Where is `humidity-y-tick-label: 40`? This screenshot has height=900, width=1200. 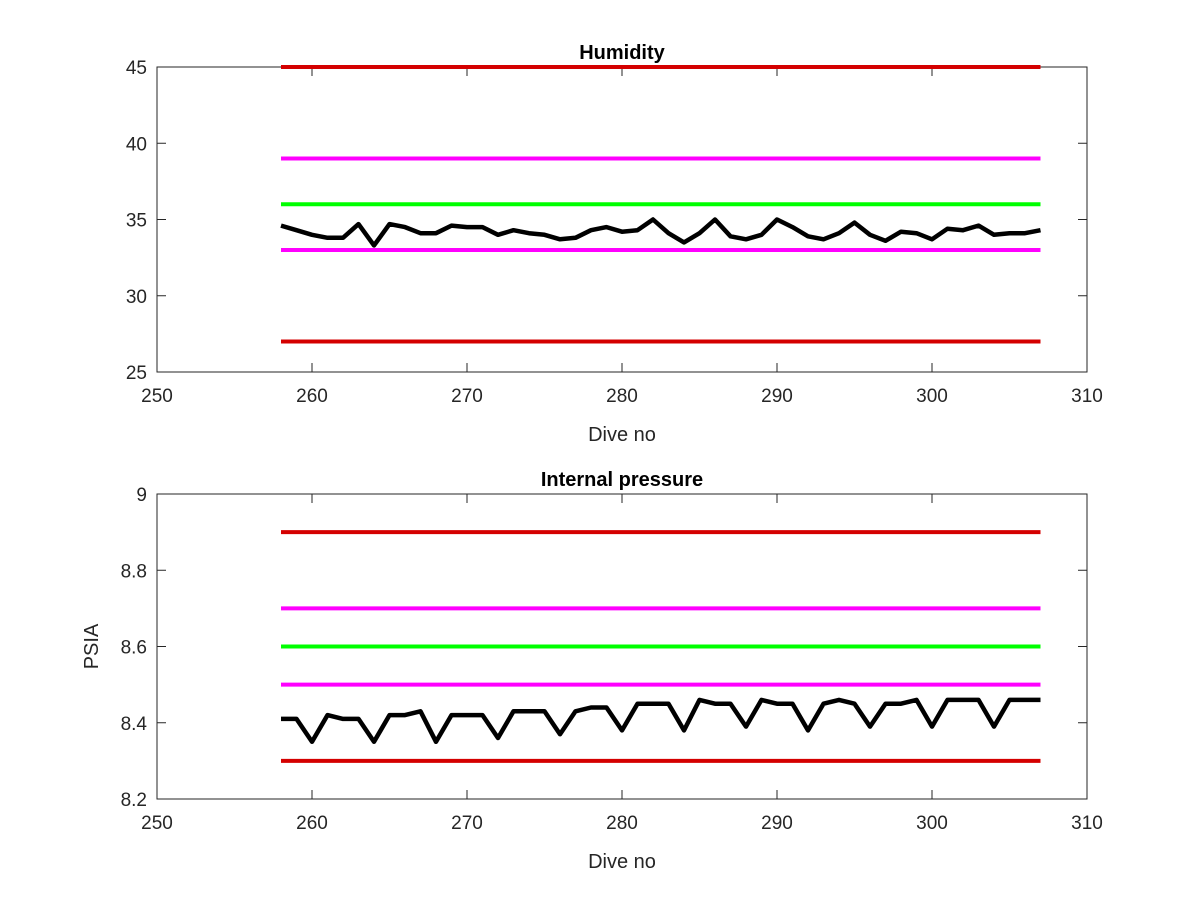 humidity-y-tick-label: 40 is located at coordinates (136, 144).